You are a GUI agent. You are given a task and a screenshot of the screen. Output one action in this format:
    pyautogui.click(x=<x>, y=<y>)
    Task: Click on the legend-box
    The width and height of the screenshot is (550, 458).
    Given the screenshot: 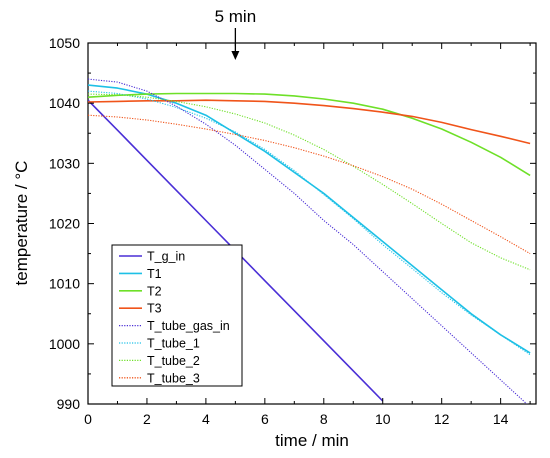 What is the action you would take?
    pyautogui.click(x=177, y=315)
    